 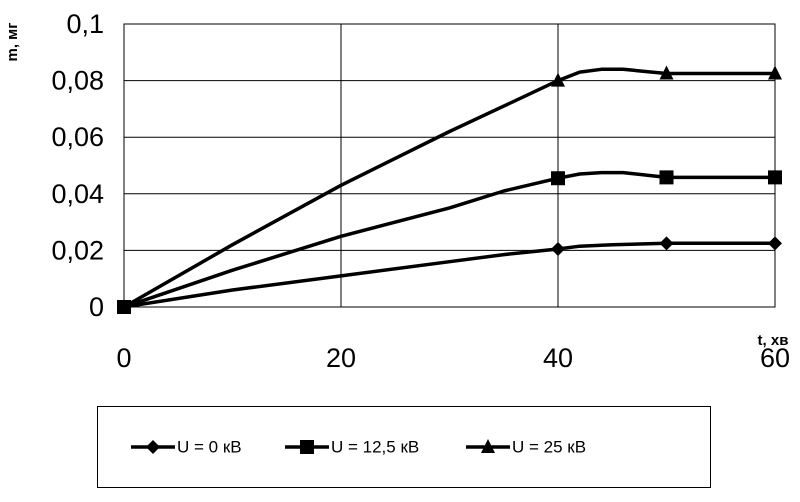 I want to click on x-tick-labels: 0 20 40 60, so click(x=453, y=358).